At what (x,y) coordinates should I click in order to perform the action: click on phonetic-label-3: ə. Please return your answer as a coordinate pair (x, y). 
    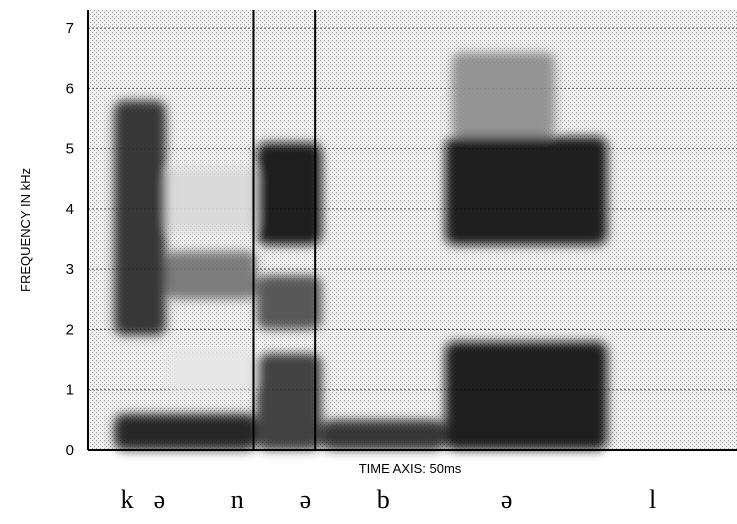
    Looking at the image, I should click on (306, 499).